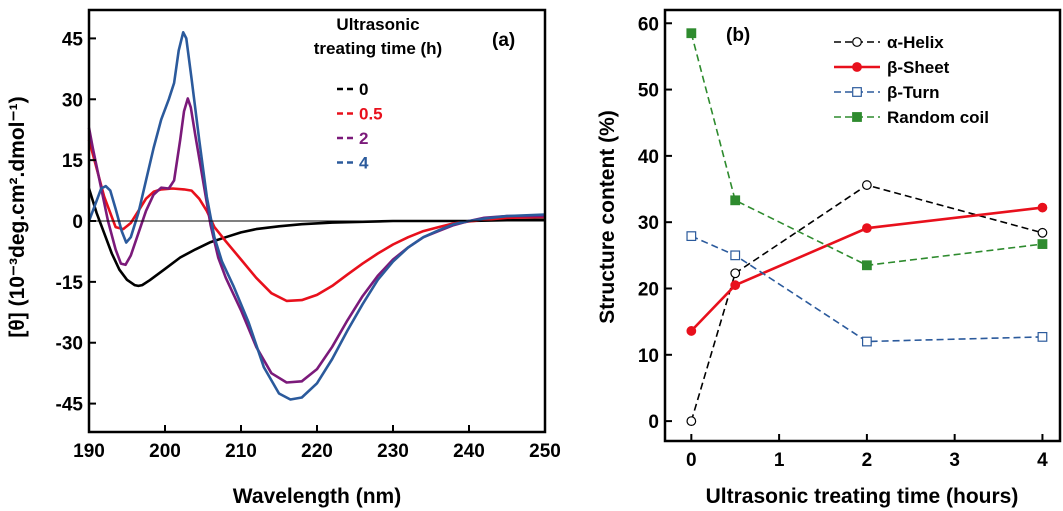 The width and height of the screenshot is (1063, 511). Describe the element at coordinates (545, 451) in the screenshot. I see `x-tick-label-a: 250` at that location.